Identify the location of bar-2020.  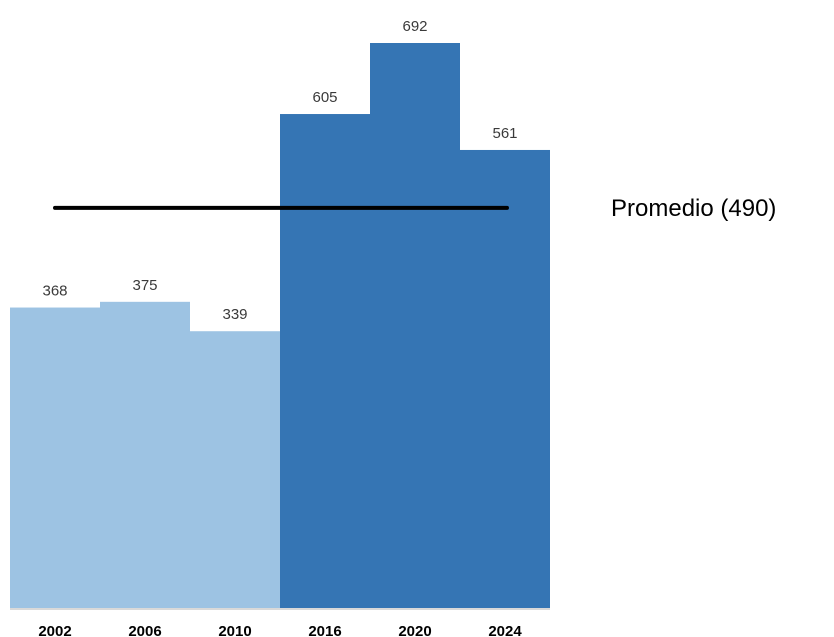
(415, 325).